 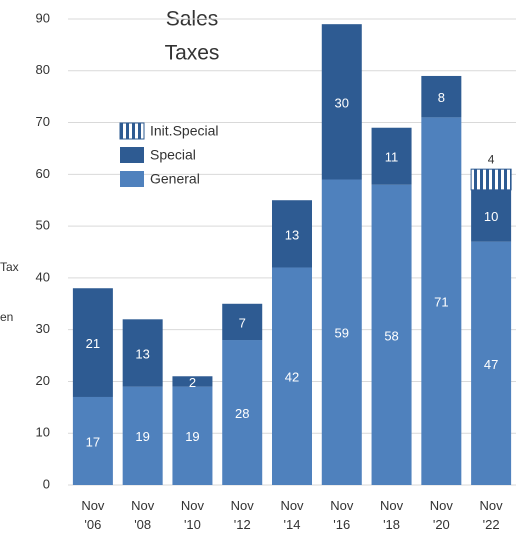 I want to click on x-tick-label: Nov '10, so click(x=193, y=515).